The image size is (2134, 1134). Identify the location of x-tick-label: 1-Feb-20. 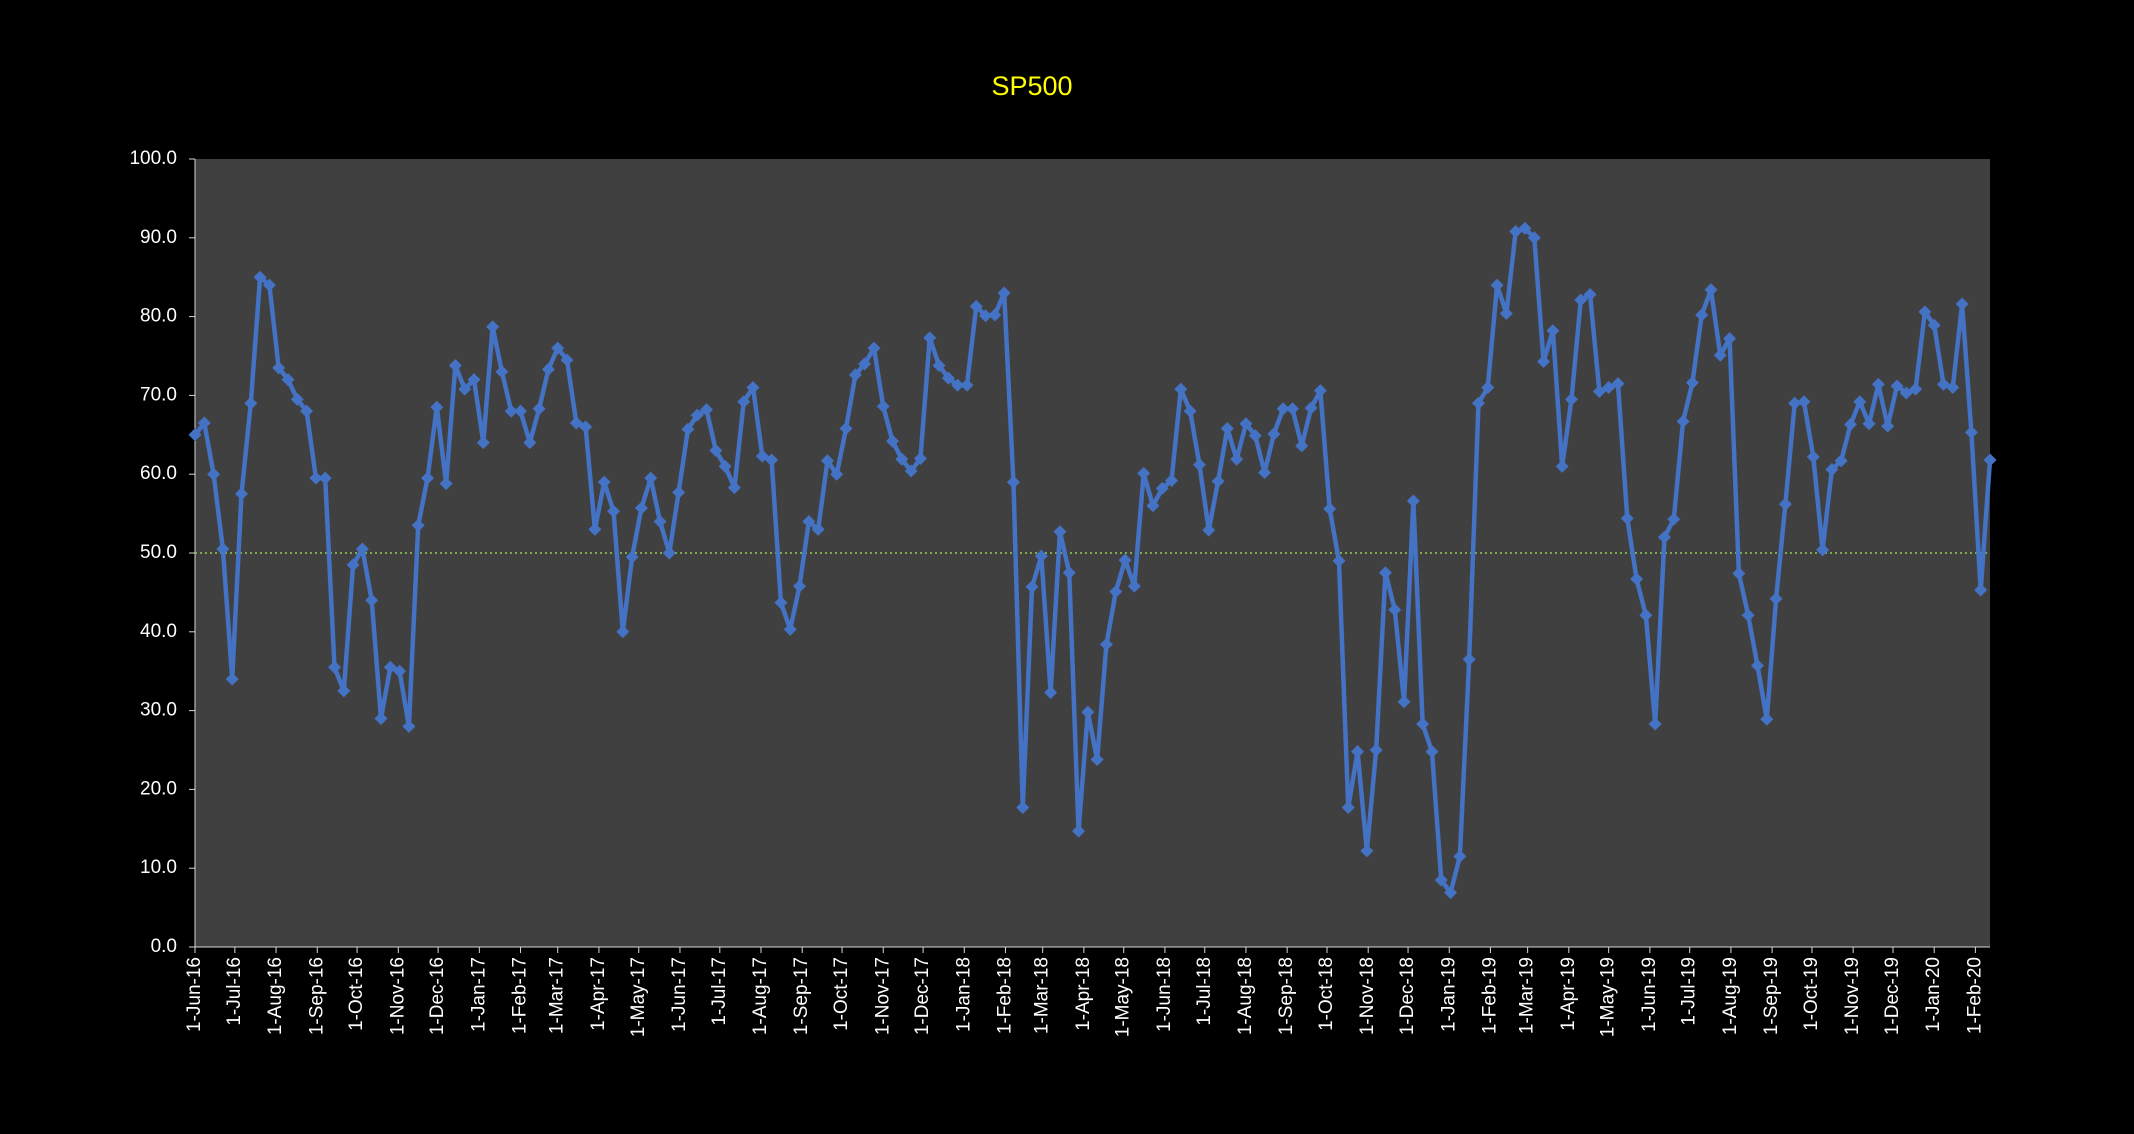
(1974, 995).